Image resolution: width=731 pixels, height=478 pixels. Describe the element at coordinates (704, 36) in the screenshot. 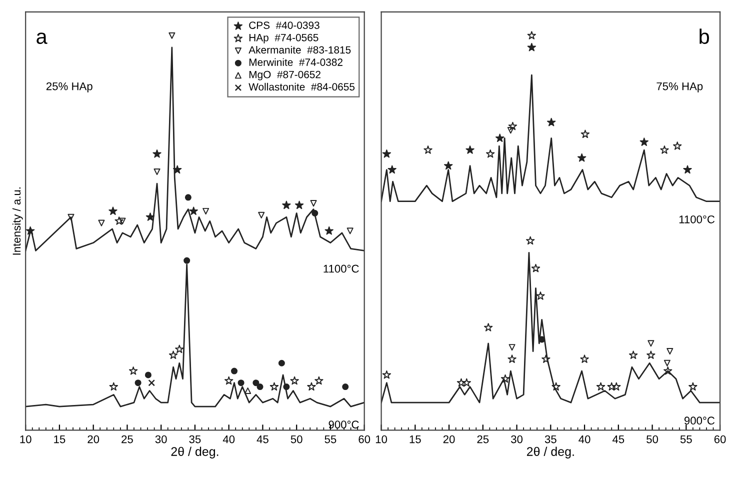

I see `annotation: b` at that location.